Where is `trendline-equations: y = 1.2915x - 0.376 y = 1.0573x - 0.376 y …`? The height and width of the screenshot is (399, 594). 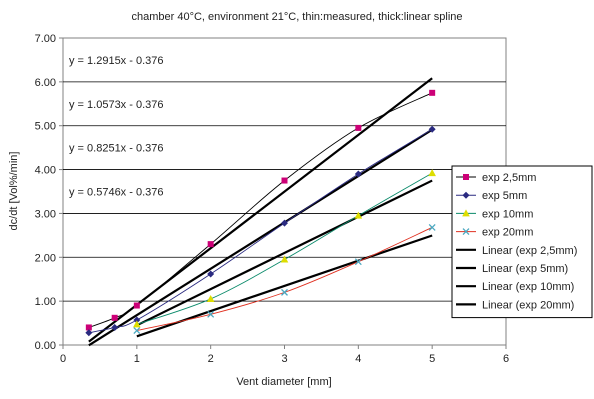
trendline-equations: y = 1.2915x - 0.376 y = 1.0573x - 0.376 y … is located at coordinates (116, 127).